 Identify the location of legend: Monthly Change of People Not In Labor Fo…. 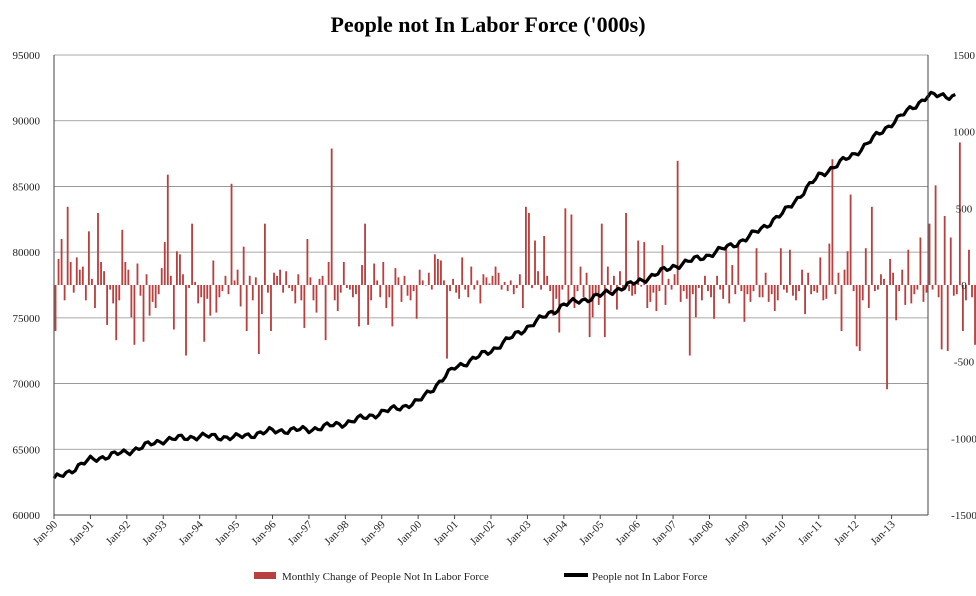
(481, 577).